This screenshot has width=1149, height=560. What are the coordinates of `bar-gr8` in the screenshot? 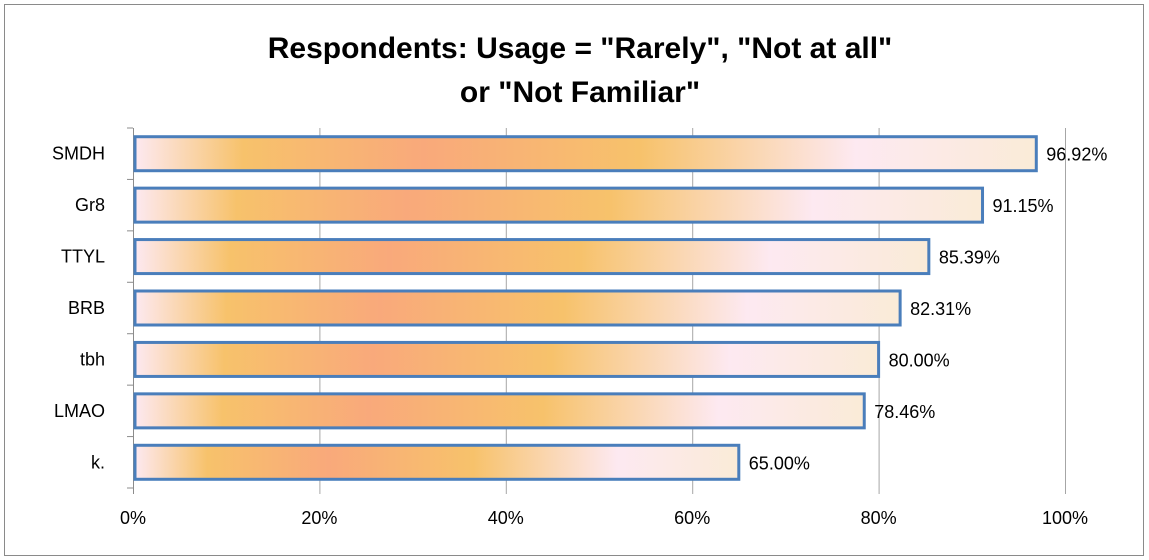 It's located at (559, 205).